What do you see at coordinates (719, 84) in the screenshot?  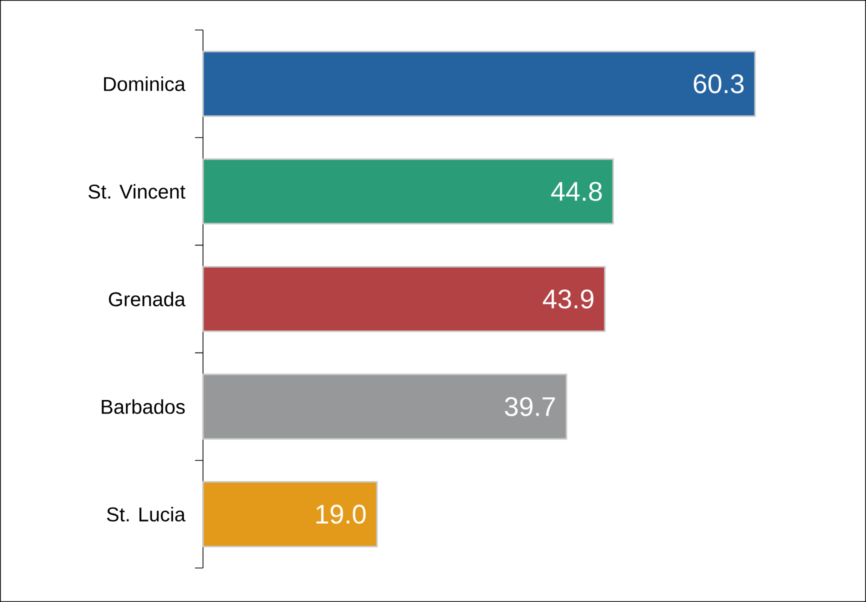 I see `data-label: 60.3` at bounding box center [719, 84].